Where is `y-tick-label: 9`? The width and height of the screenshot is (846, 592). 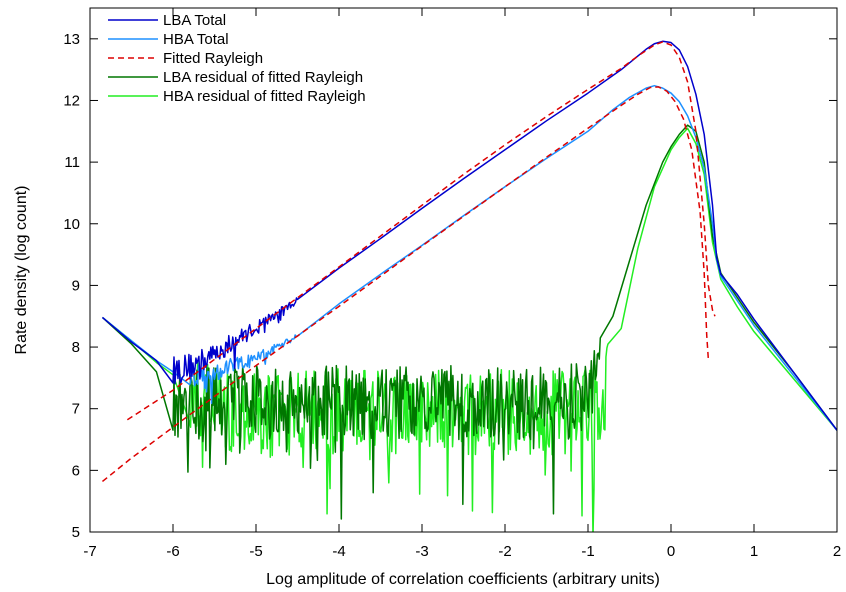
y-tick-label: 9 is located at coordinates (76, 285).